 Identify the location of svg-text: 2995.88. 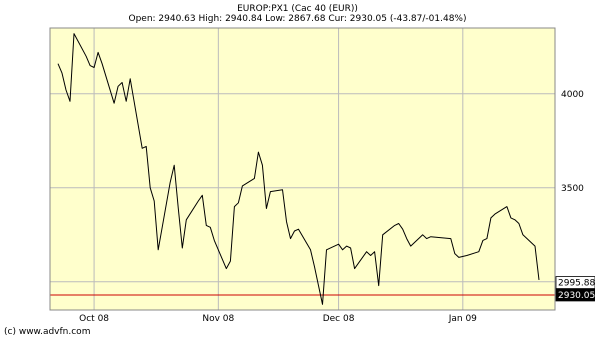
(576, 284).